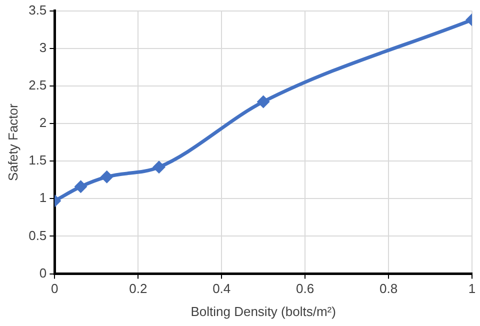  I want to click on x-axis-title: Bolting Density (bolts/m²), so click(263, 311).